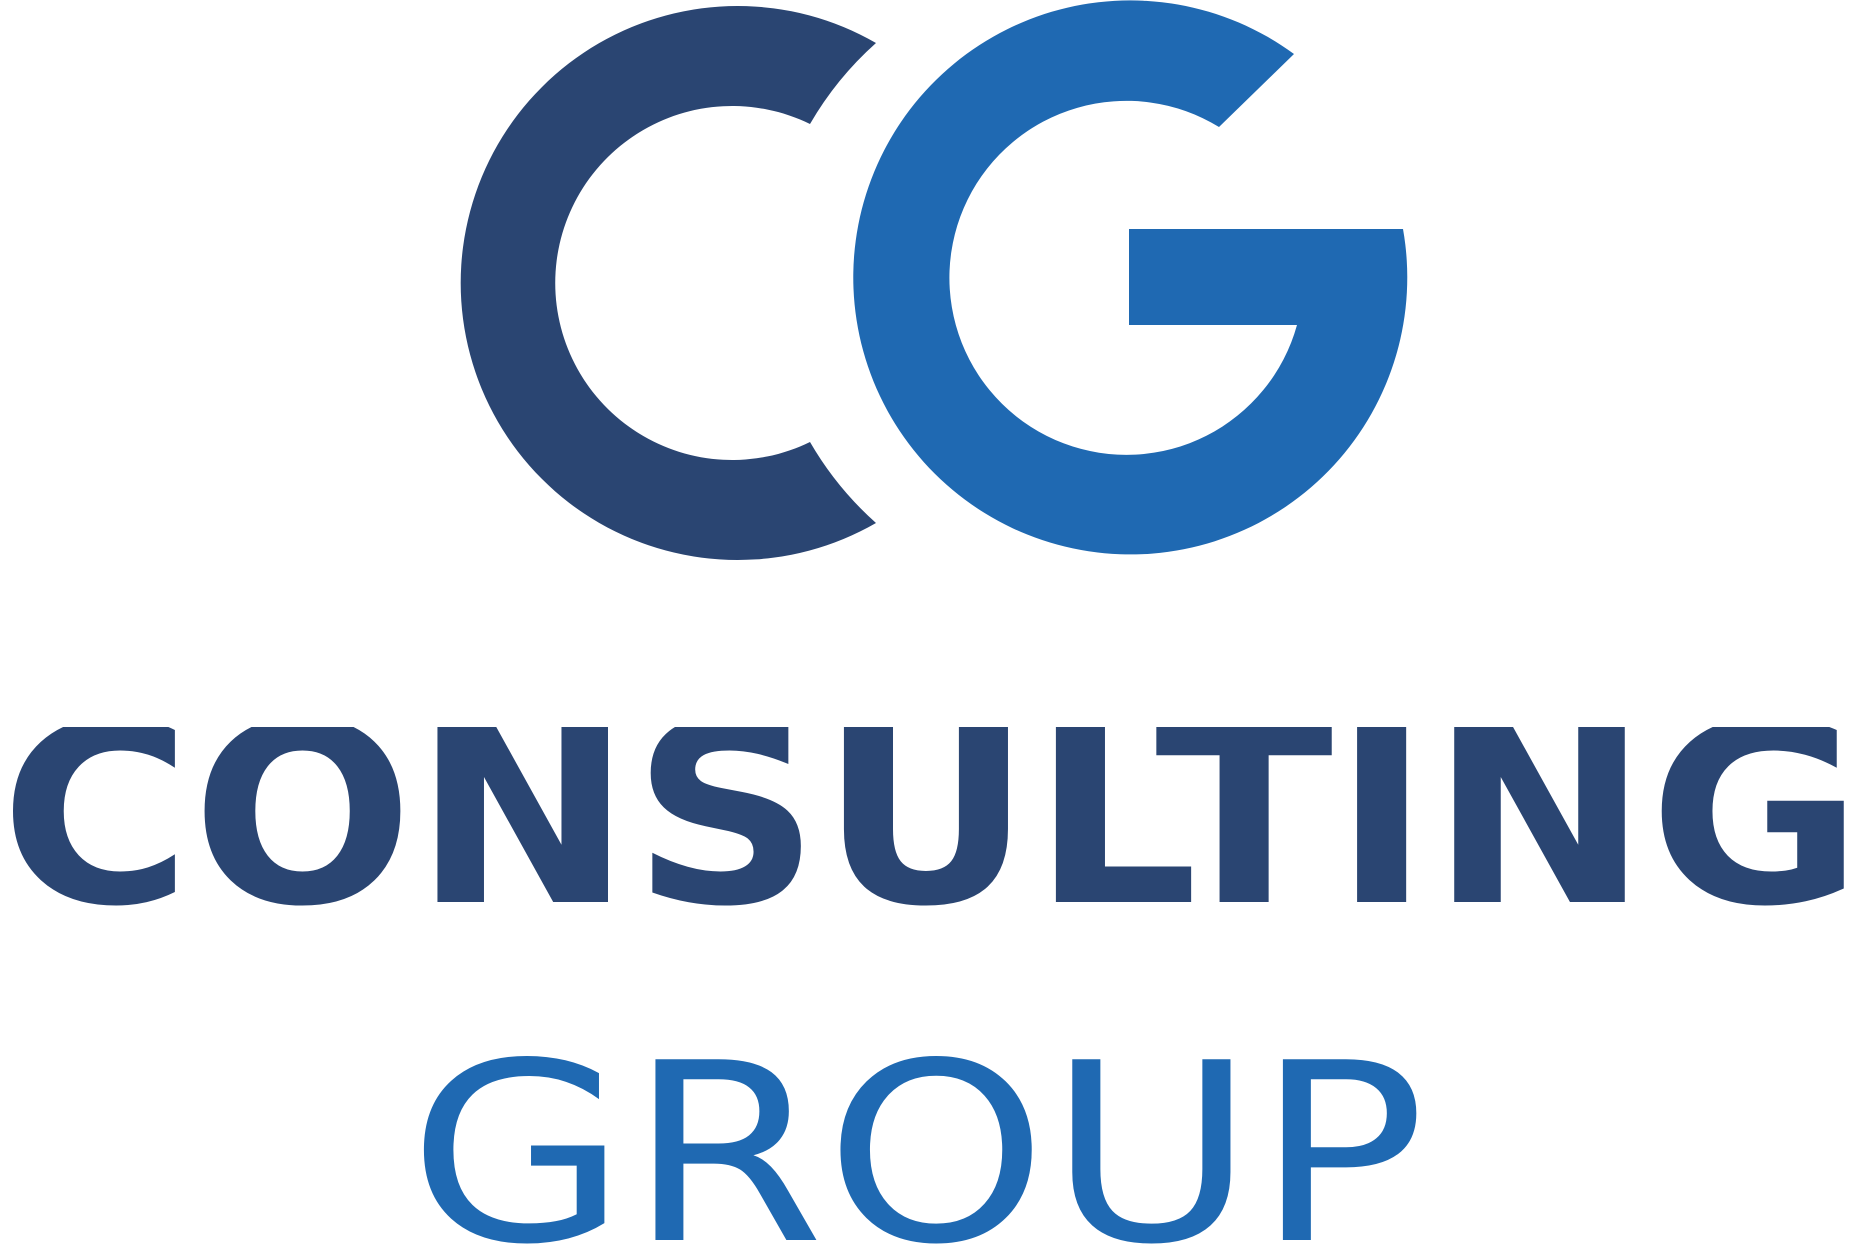  What do you see at coordinates (668, 282) in the screenshot?
I see `monogram-letter-c` at bounding box center [668, 282].